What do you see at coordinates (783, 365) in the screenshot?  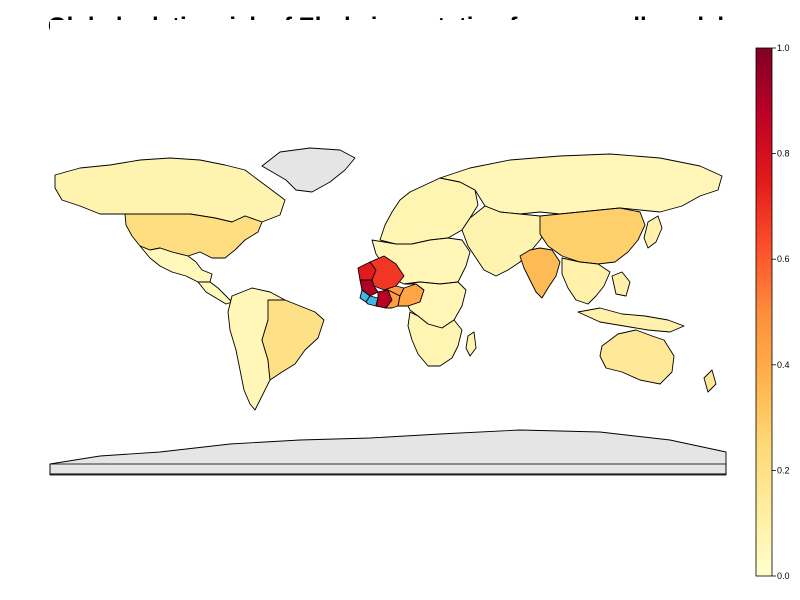 I see `colorbar-tick-label: 0.4` at bounding box center [783, 365].